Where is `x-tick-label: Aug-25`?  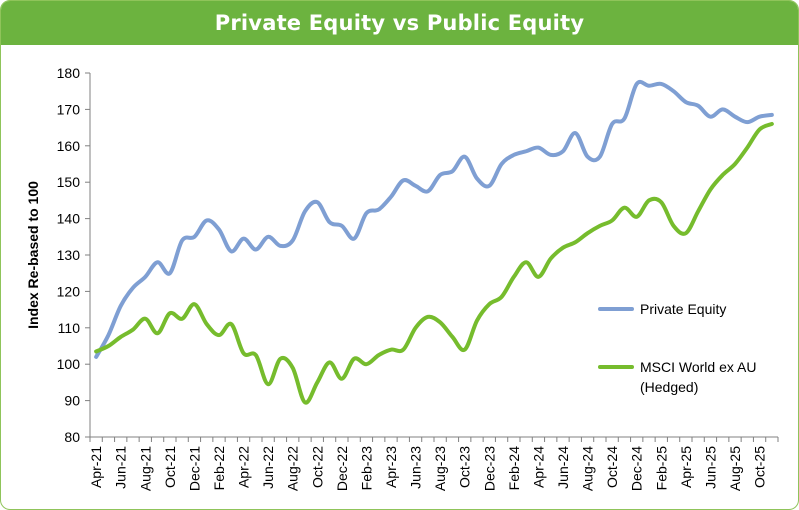 x-tick-label: Aug-25 is located at coordinates (735, 468).